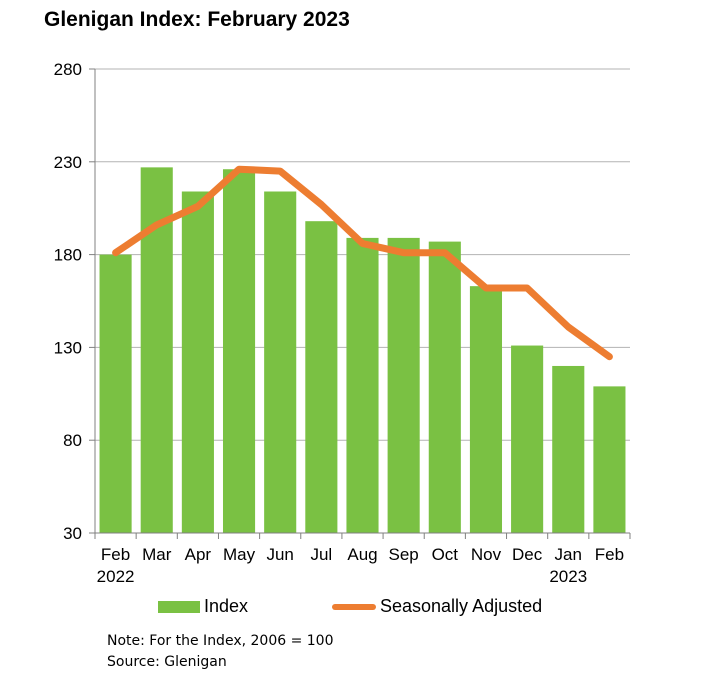  What do you see at coordinates (461, 606) in the screenshot?
I see `legend-label-seasonally-adjusted: Seasonally Adjusted` at bounding box center [461, 606].